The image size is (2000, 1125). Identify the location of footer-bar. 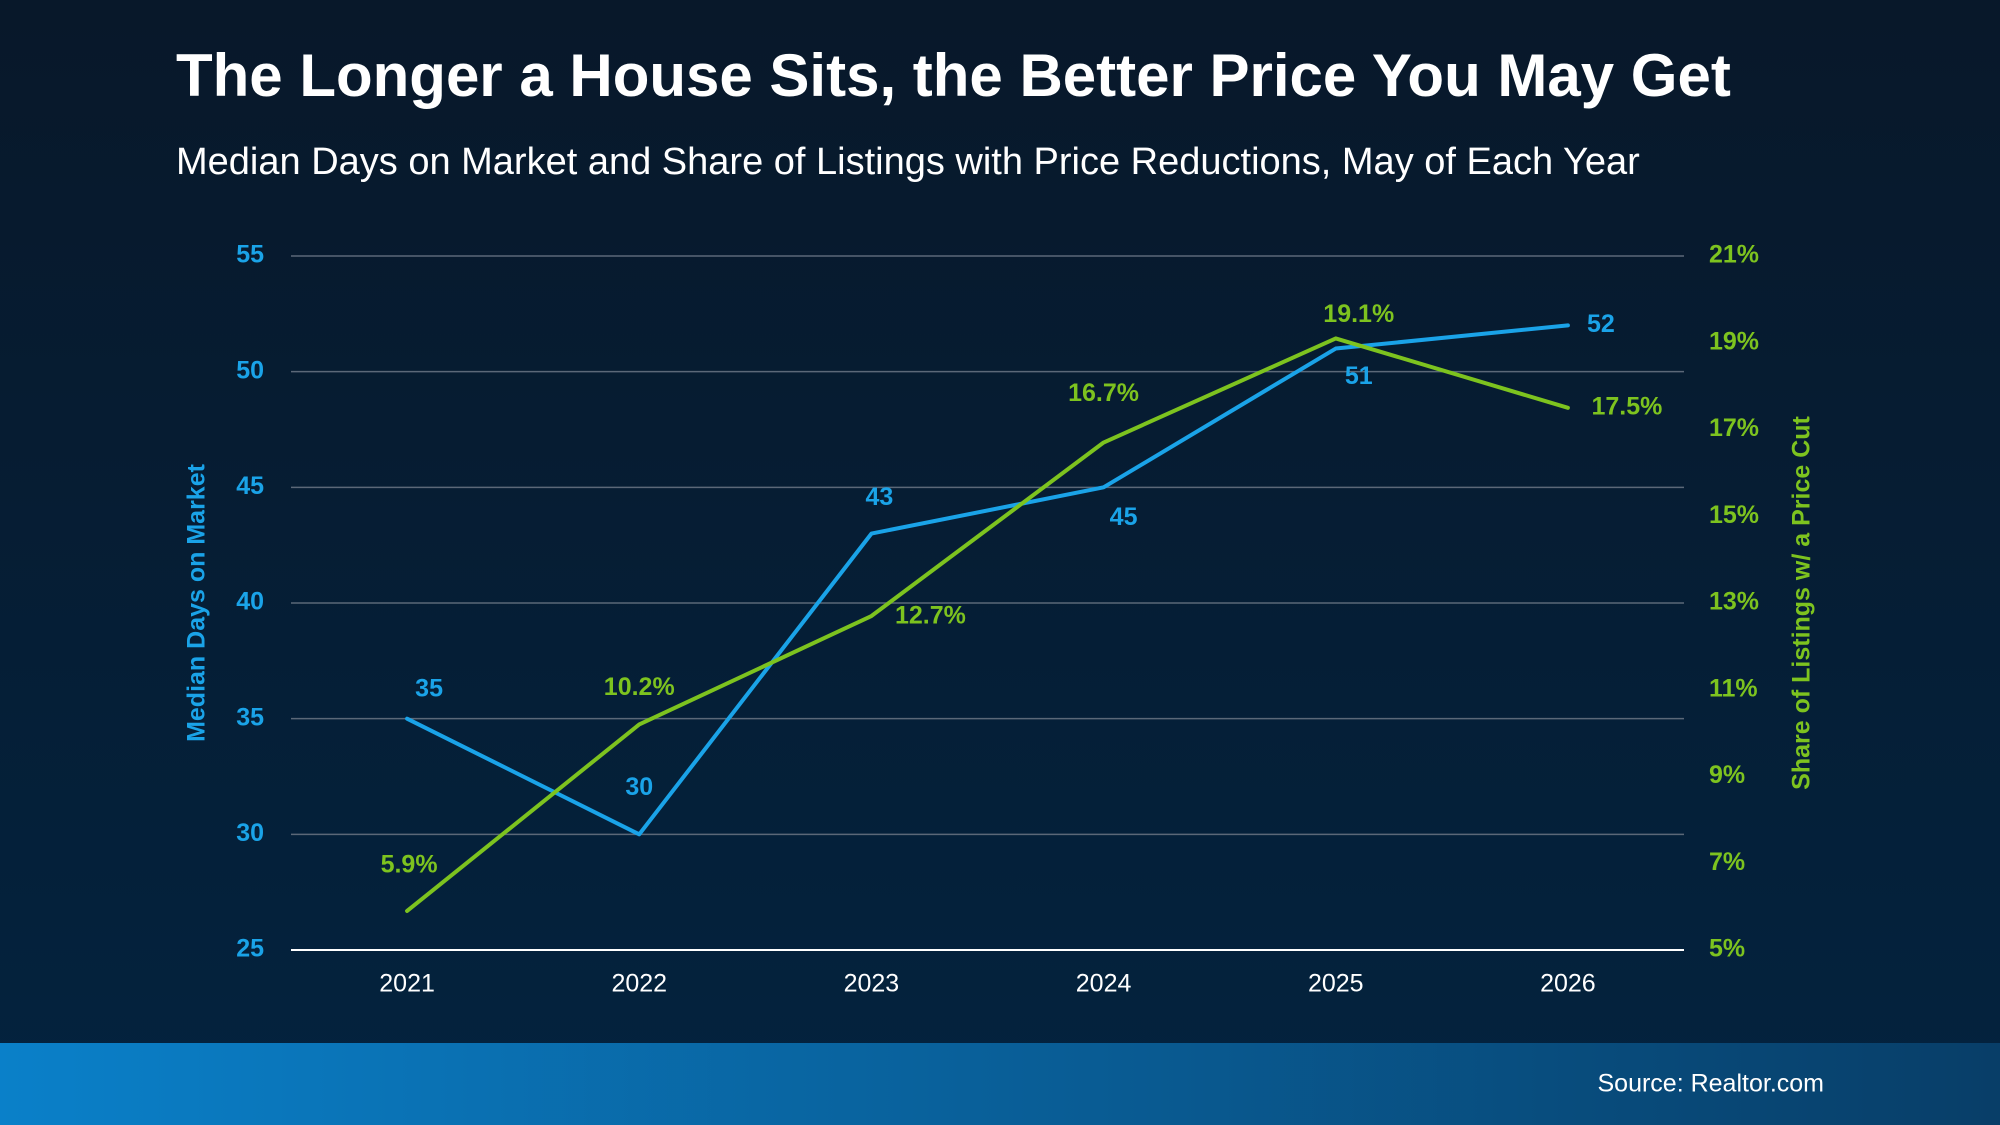
(1000, 1084).